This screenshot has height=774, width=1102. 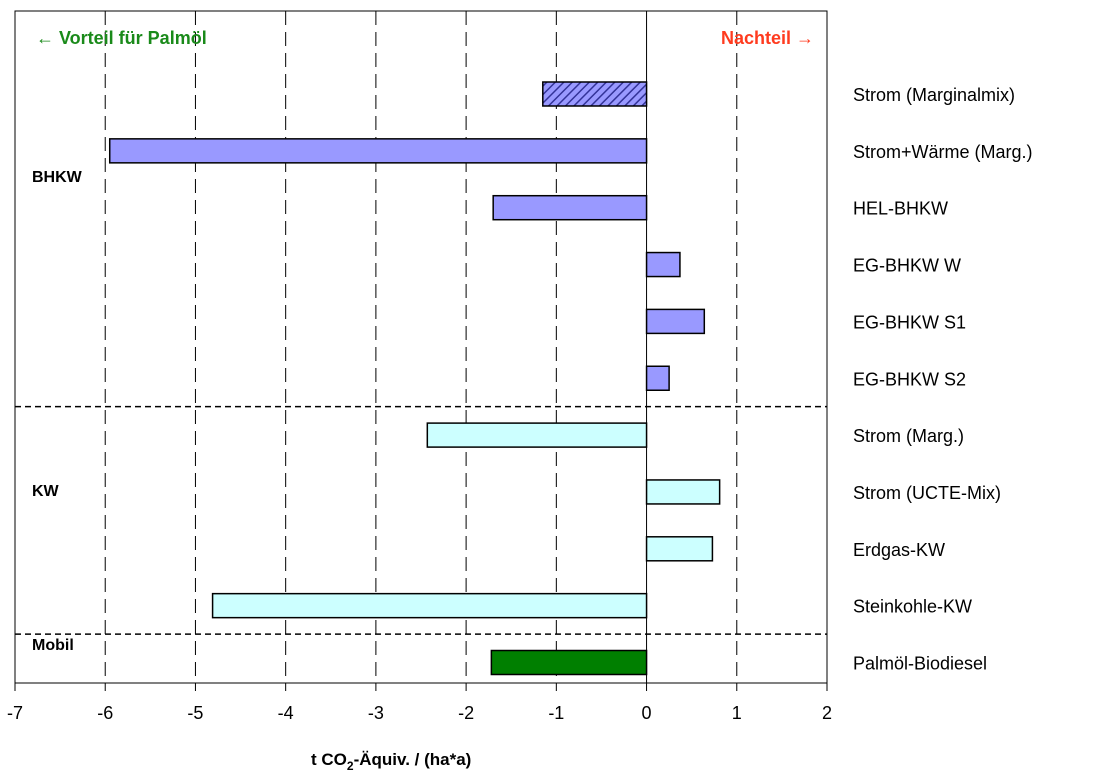 I want to click on category-label: Palmöl-Biodiesel, so click(x=920, y=664).